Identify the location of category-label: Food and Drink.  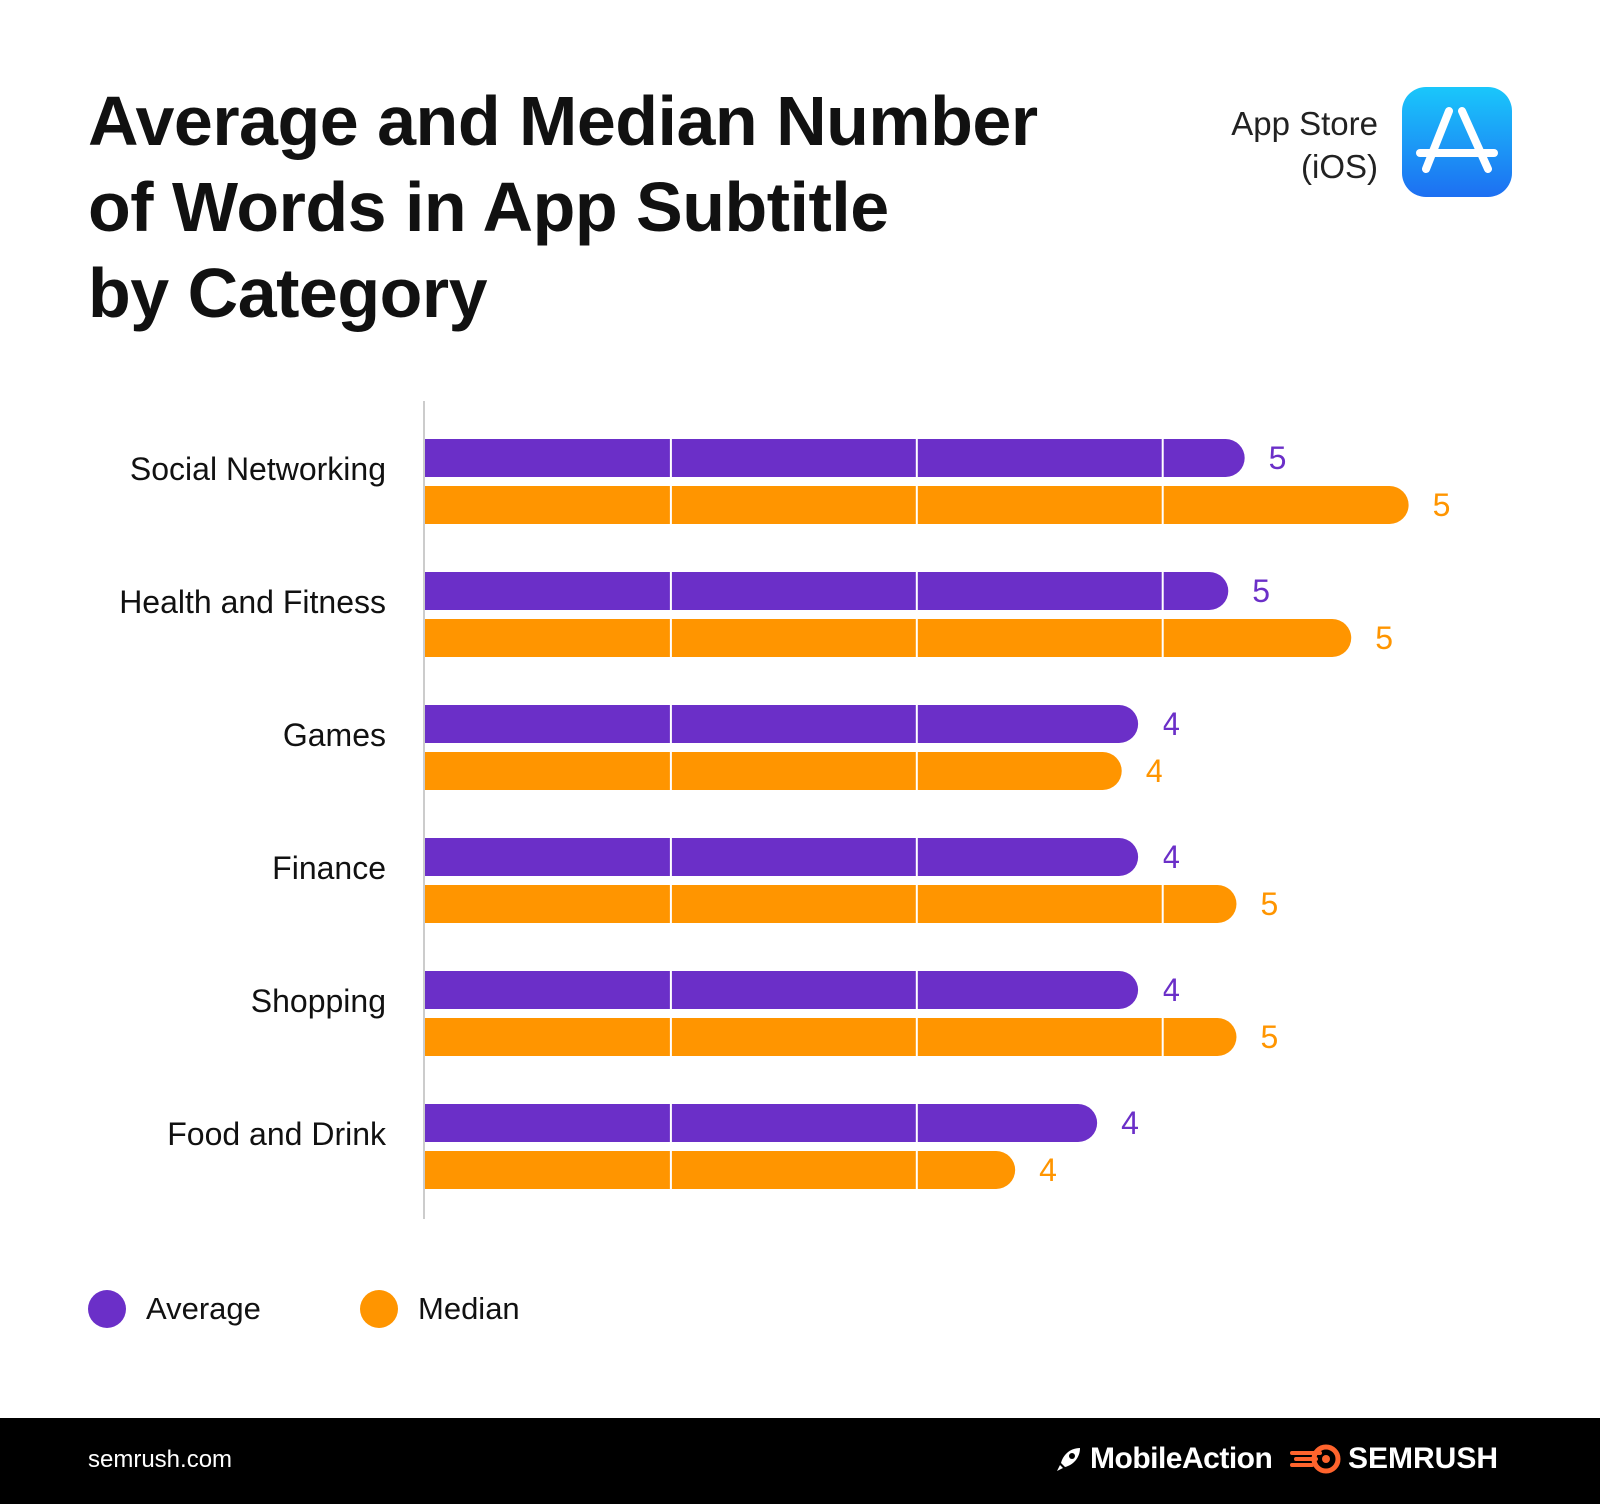
(277, 1134).